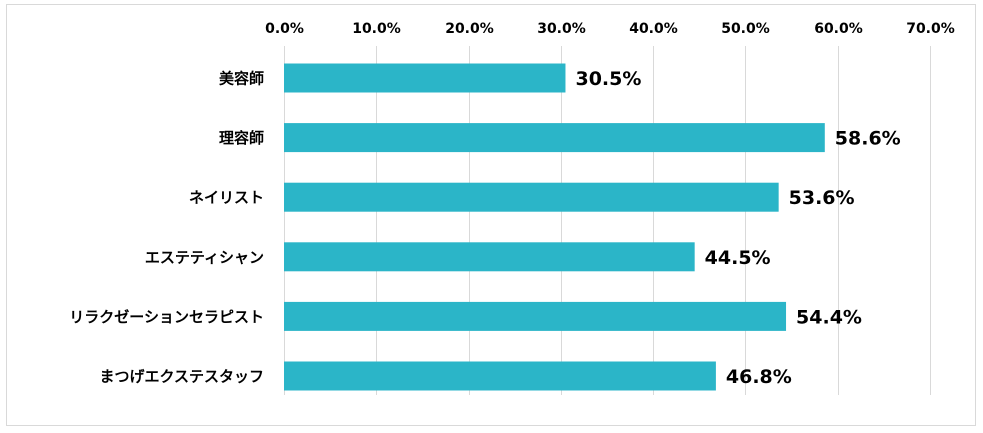 Image resolution: width=983 pixels, height=433 pixels. I want to click on data-label: 44.5%, so click(738, 258).